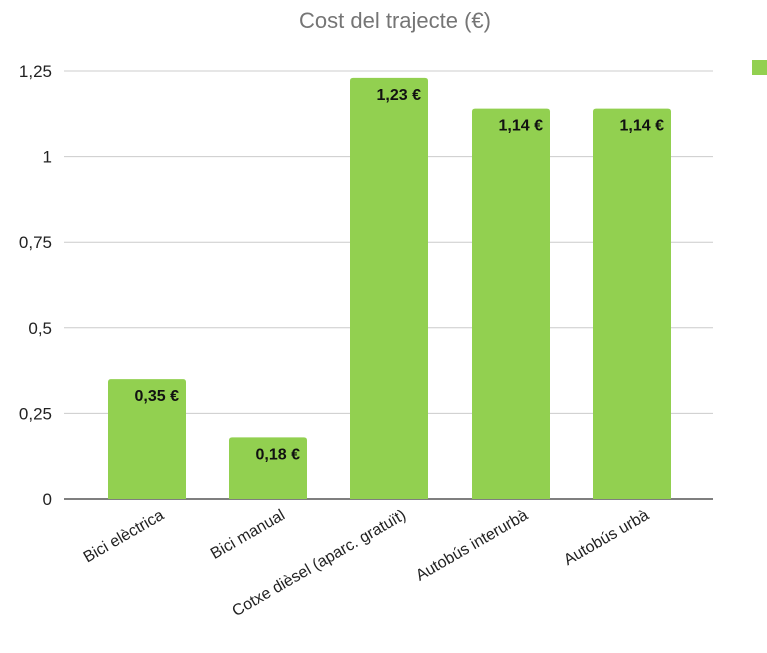 This screenshot has width=767, height=653. I want to click on data-label: 0,35 €, so click(157, 396).